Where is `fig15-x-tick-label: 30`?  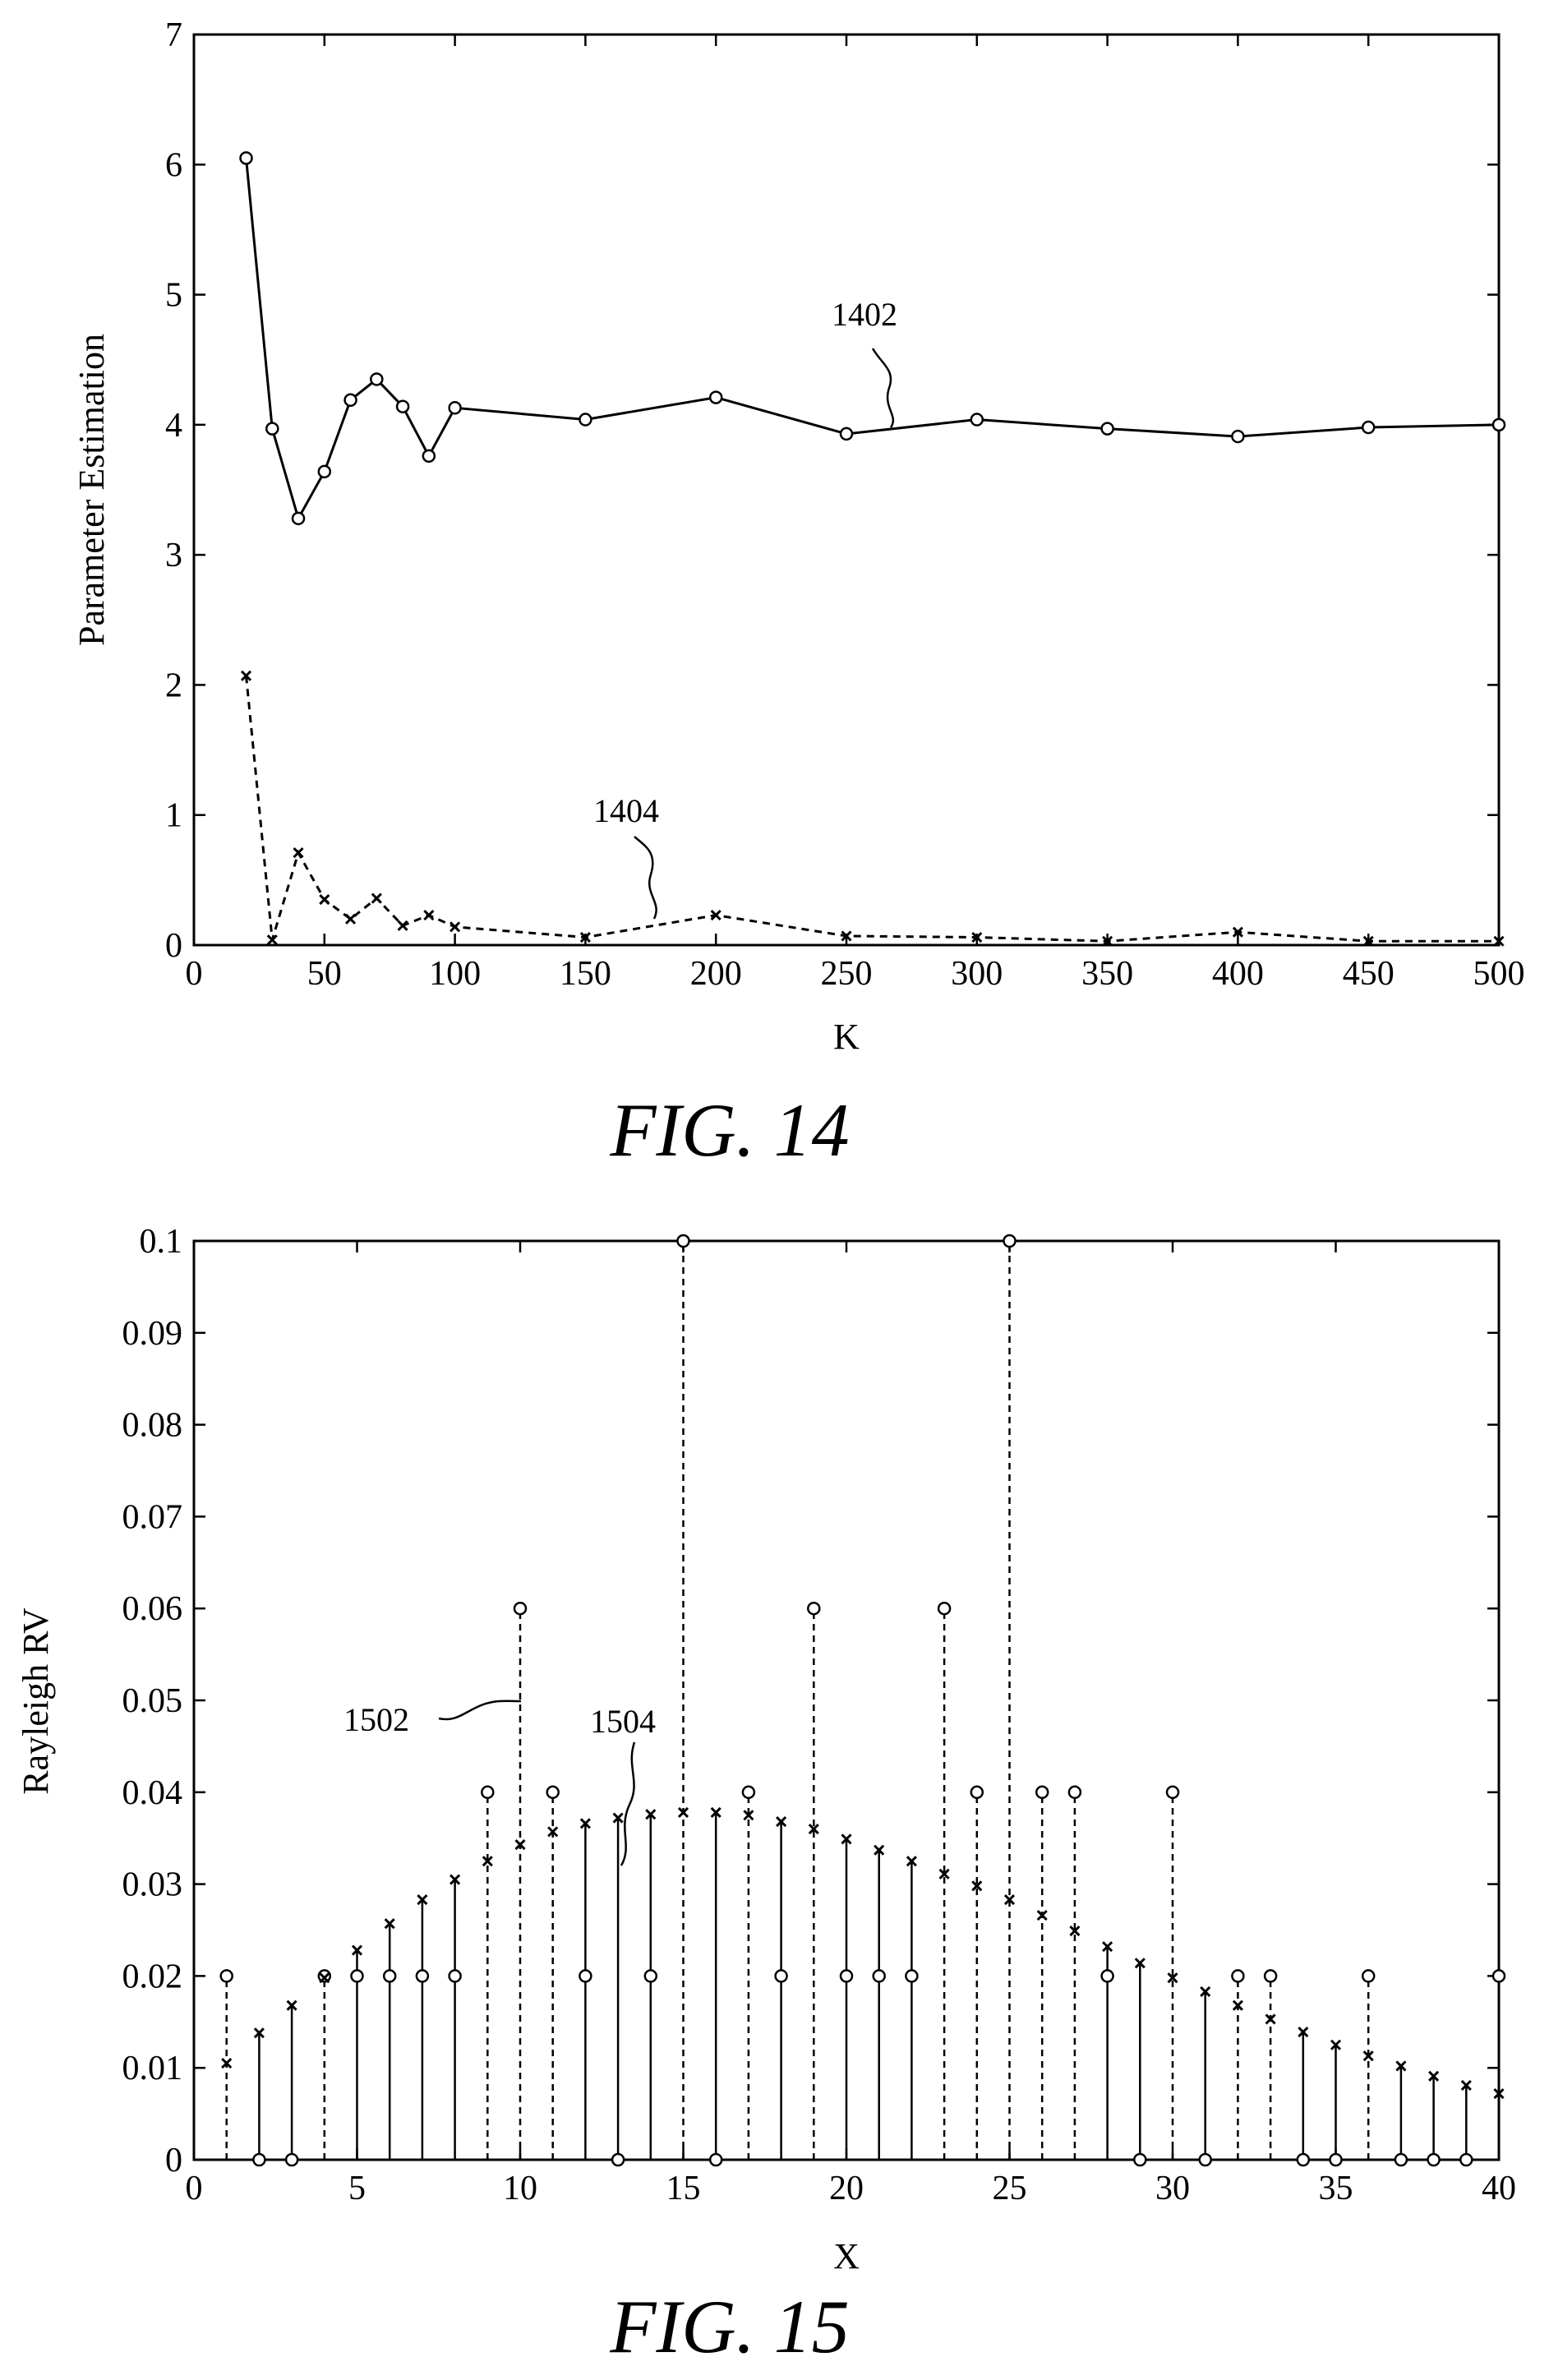
fig15-x-tick-label: 30 is located at coordinates (1172, 2188).